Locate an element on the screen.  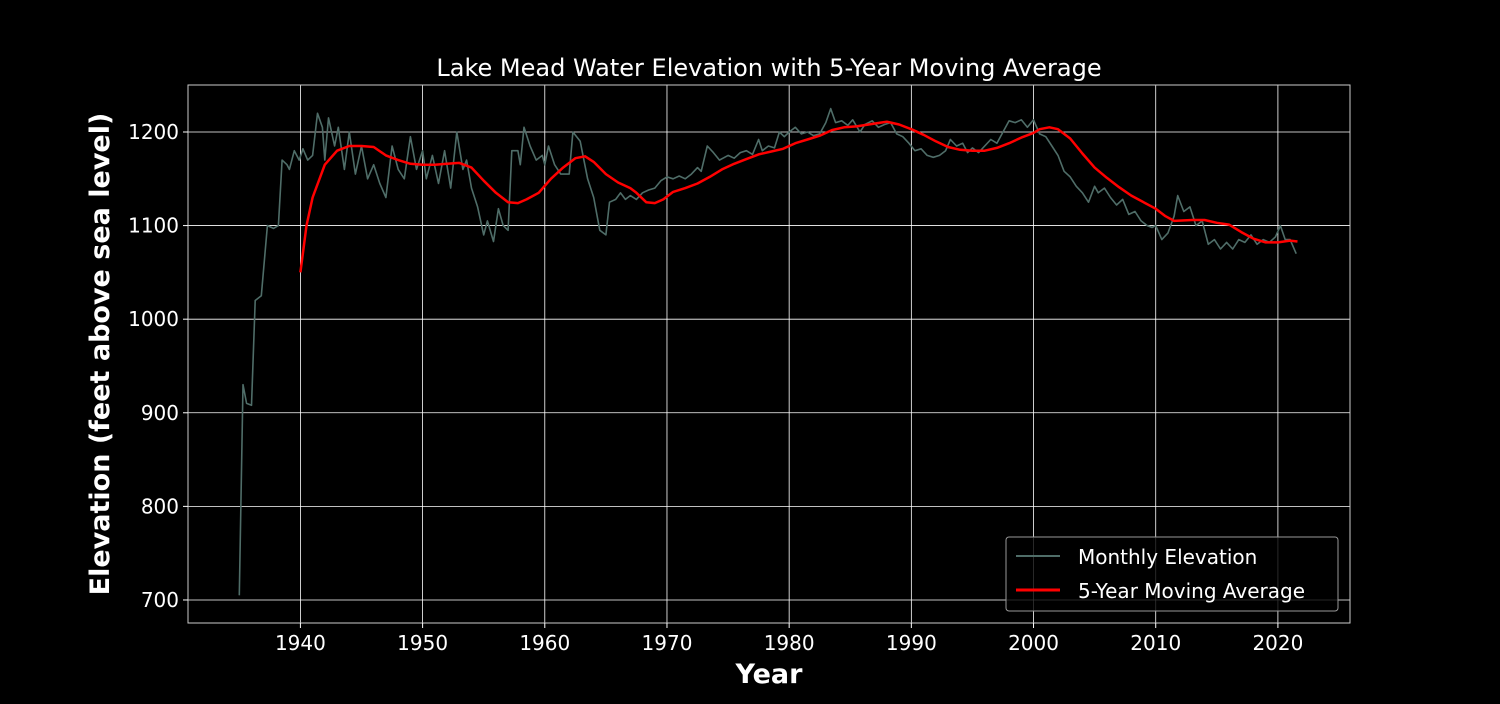
moving-average-line is located at coordinates (798, 196).